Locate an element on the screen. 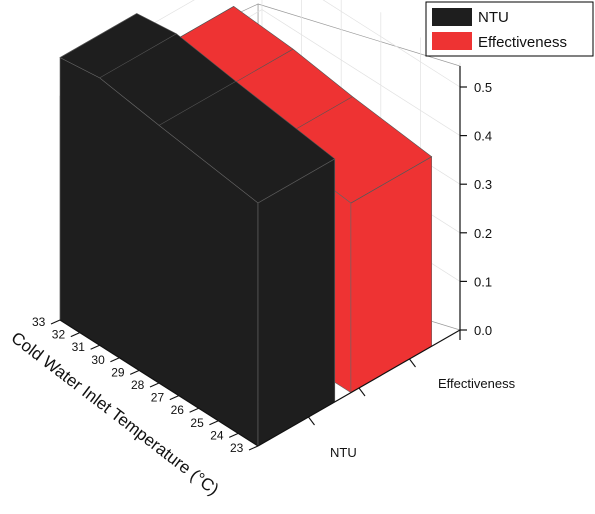 The image size is (595, 514). x-tick-label: 25 is located at coordinates (197, 423).